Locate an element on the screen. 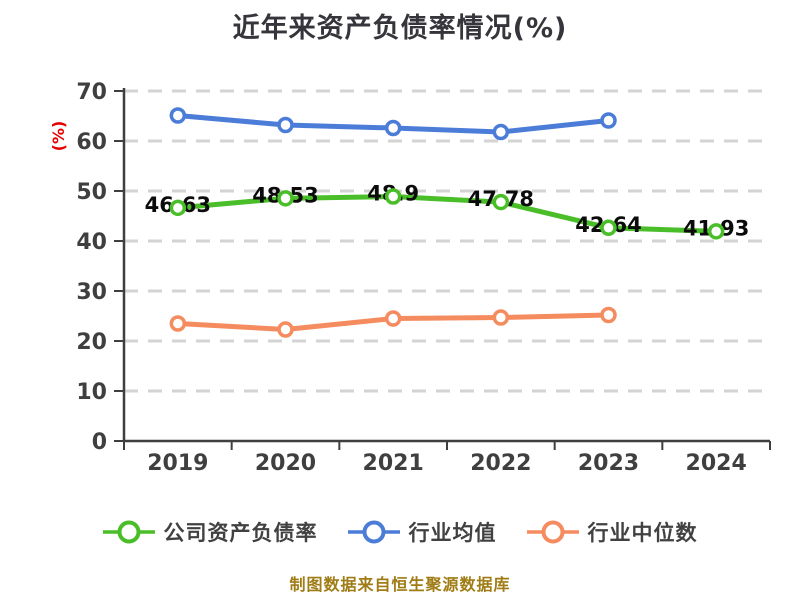 The image size is (800, 600). chart-title: 近年来资产负债率情况(%) is located at coordinates (400, 28).